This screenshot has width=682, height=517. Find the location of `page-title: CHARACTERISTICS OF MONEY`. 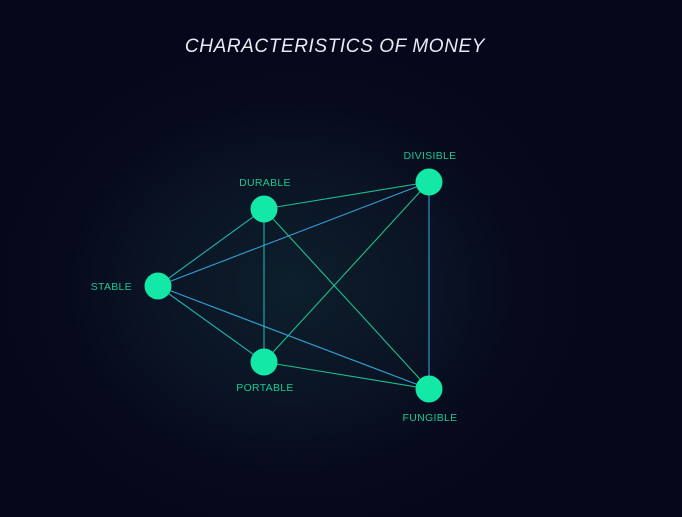

page-title: CHARACTERISTICS OF MONEY is located at coordinates (335, 46).